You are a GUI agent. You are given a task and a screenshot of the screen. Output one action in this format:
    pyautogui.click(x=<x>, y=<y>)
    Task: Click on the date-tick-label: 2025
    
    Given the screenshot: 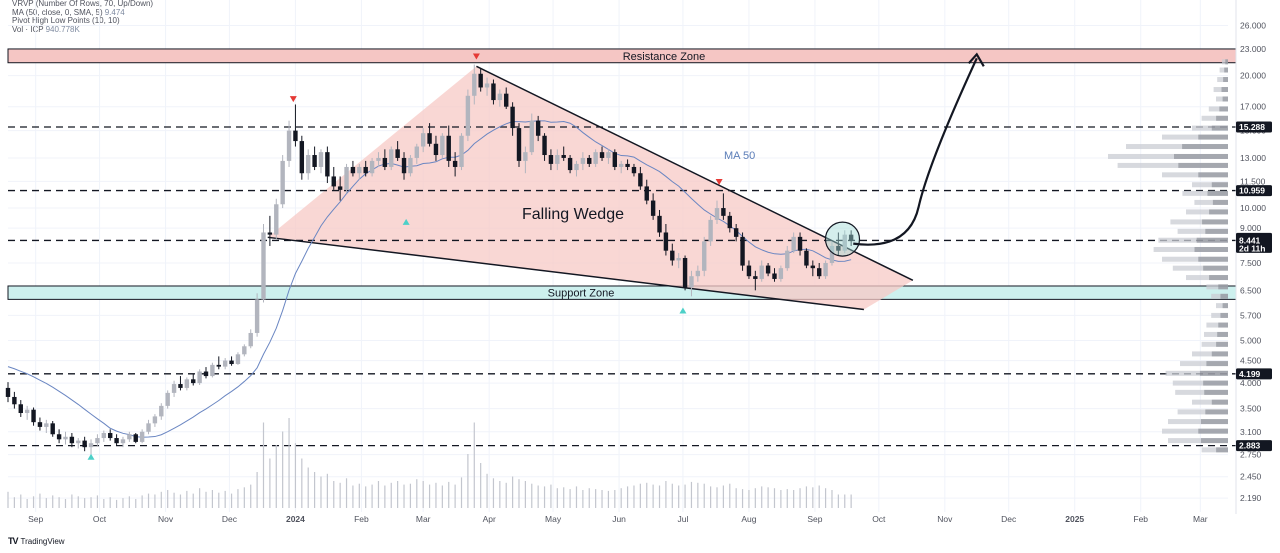 What is the action you would take?
    pyautogui.click(x=1074, y=519)
    